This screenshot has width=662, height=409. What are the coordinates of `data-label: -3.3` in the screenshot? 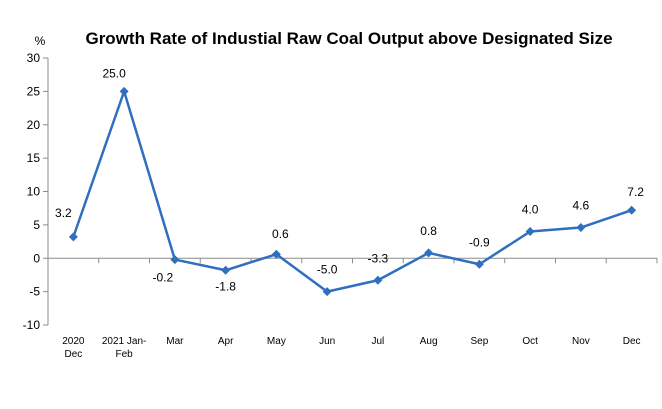 It's located at (378, 258).